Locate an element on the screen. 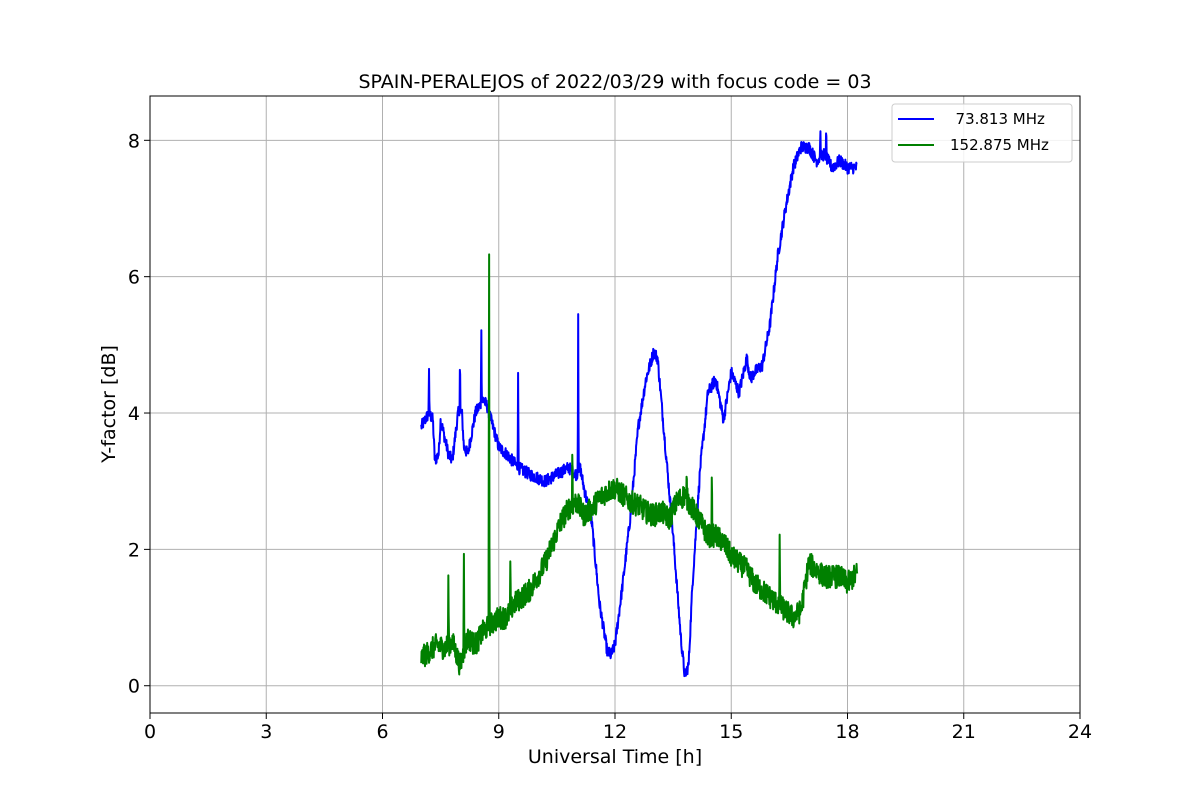 The image size is (1200, 800). y-tick-label: 4 is located at coordinates (134, 414).